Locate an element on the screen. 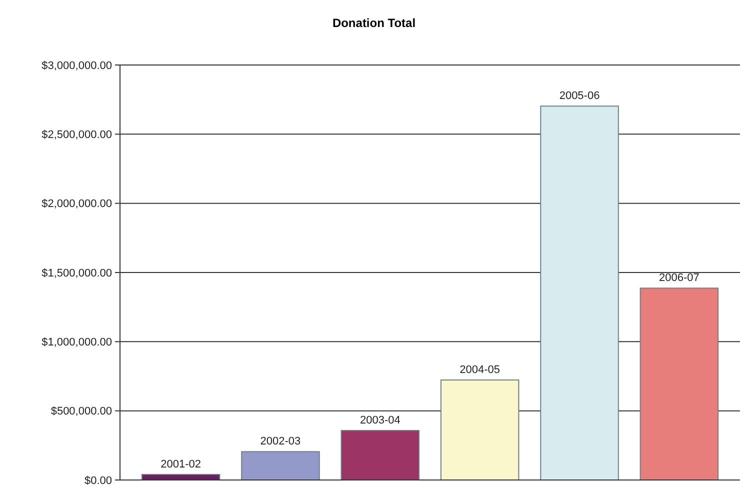  x-tick-label: 2002-03 is located at coordinates (280, 442).